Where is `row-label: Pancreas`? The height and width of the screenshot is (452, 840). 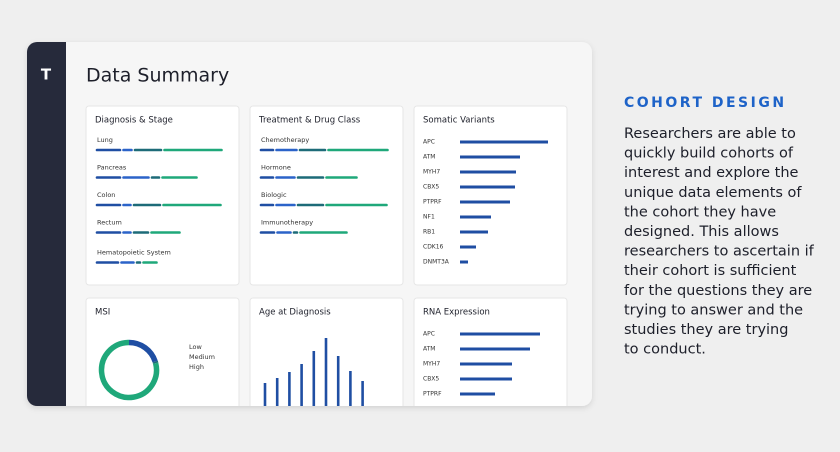
row-label: Pancreas is located at coordinates (112, 168).